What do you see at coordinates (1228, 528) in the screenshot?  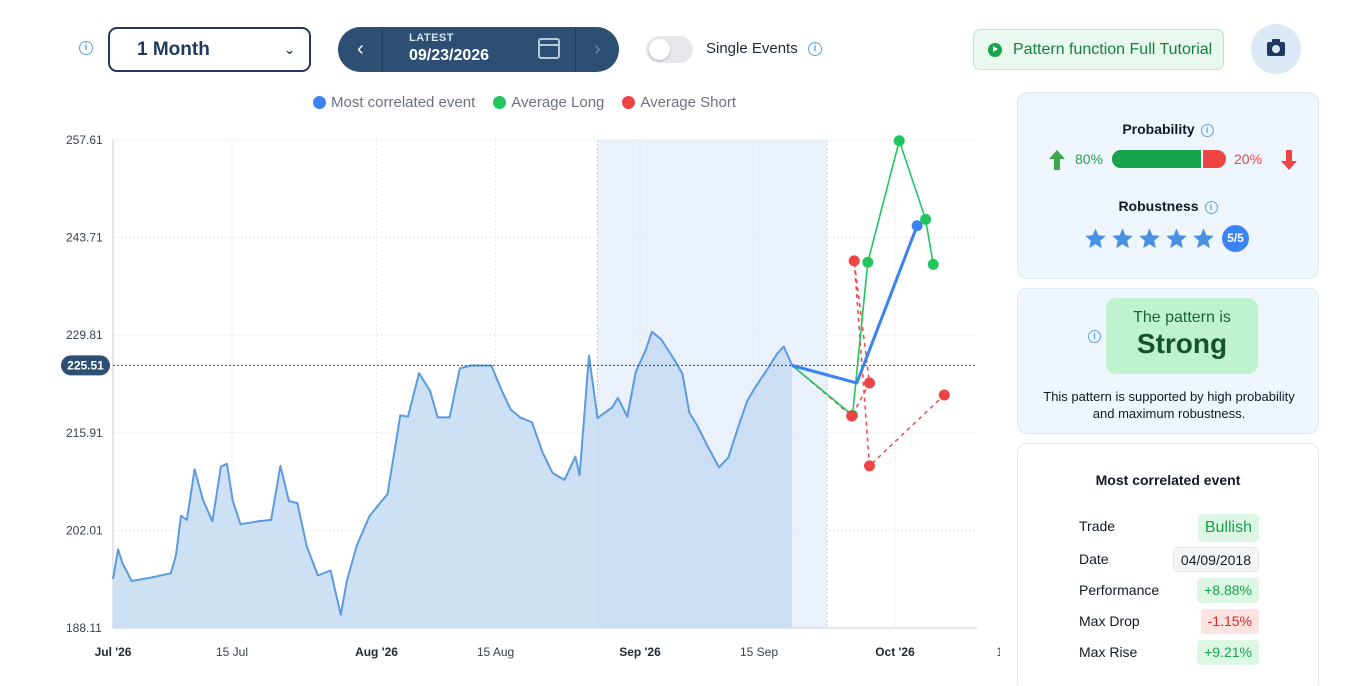 I see `event-trade-badge: Bullish` at bounding box center [1228, 528].